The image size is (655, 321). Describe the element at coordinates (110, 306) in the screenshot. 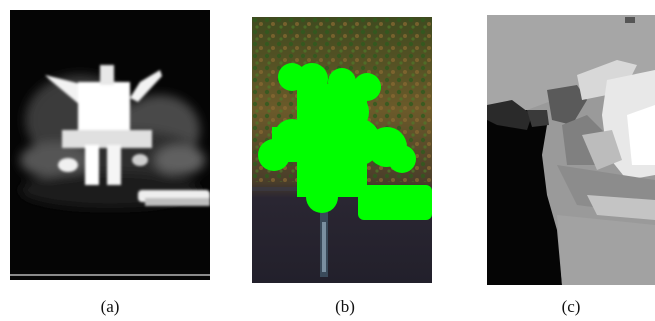

I see `panel-caption-a: (a)` at that location.